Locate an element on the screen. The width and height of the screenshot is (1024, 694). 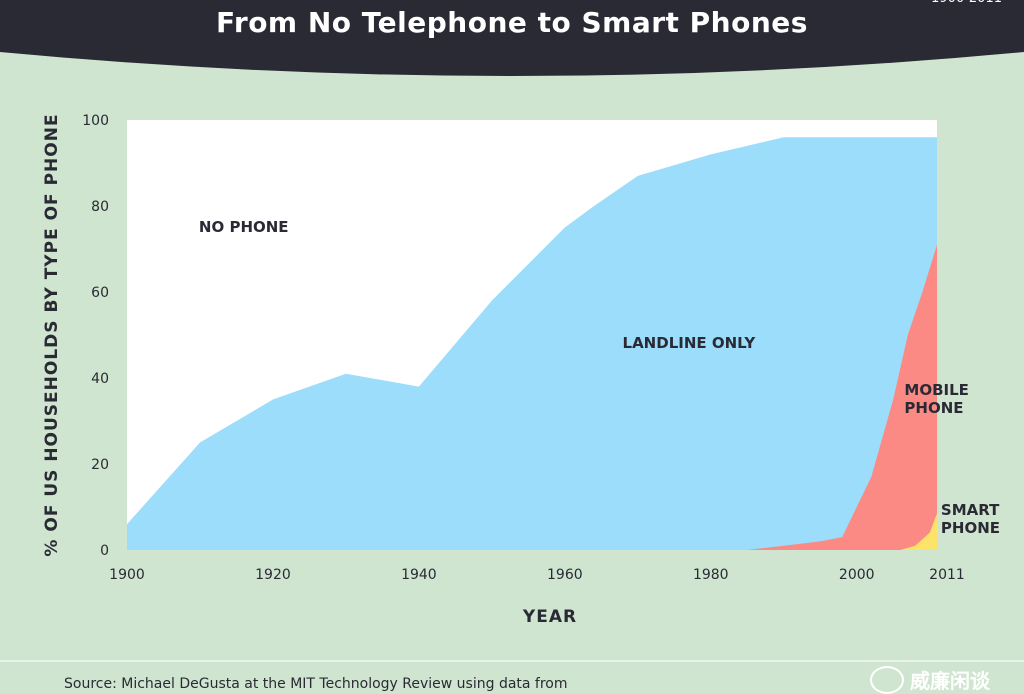
x-axis-label: YEAR is located at coordinates (550, 617).